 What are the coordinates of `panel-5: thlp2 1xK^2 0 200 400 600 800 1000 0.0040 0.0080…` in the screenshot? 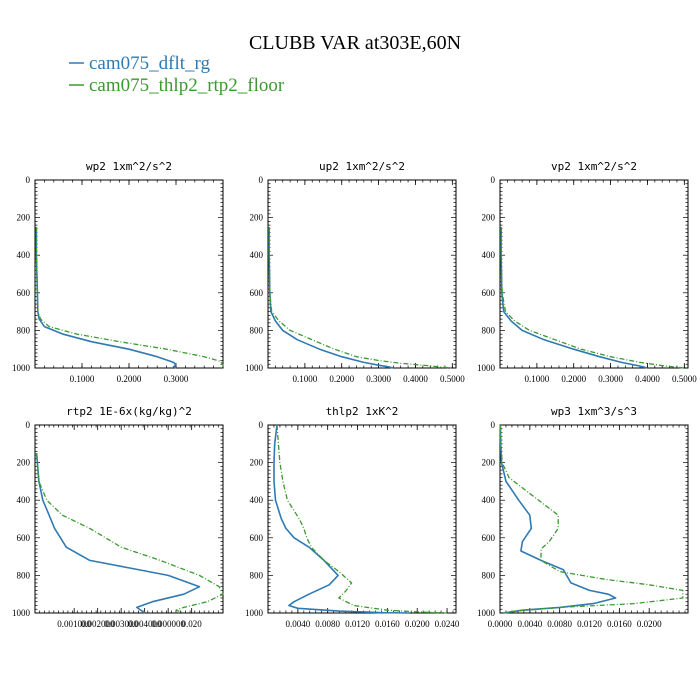 It's located at (352, 517).